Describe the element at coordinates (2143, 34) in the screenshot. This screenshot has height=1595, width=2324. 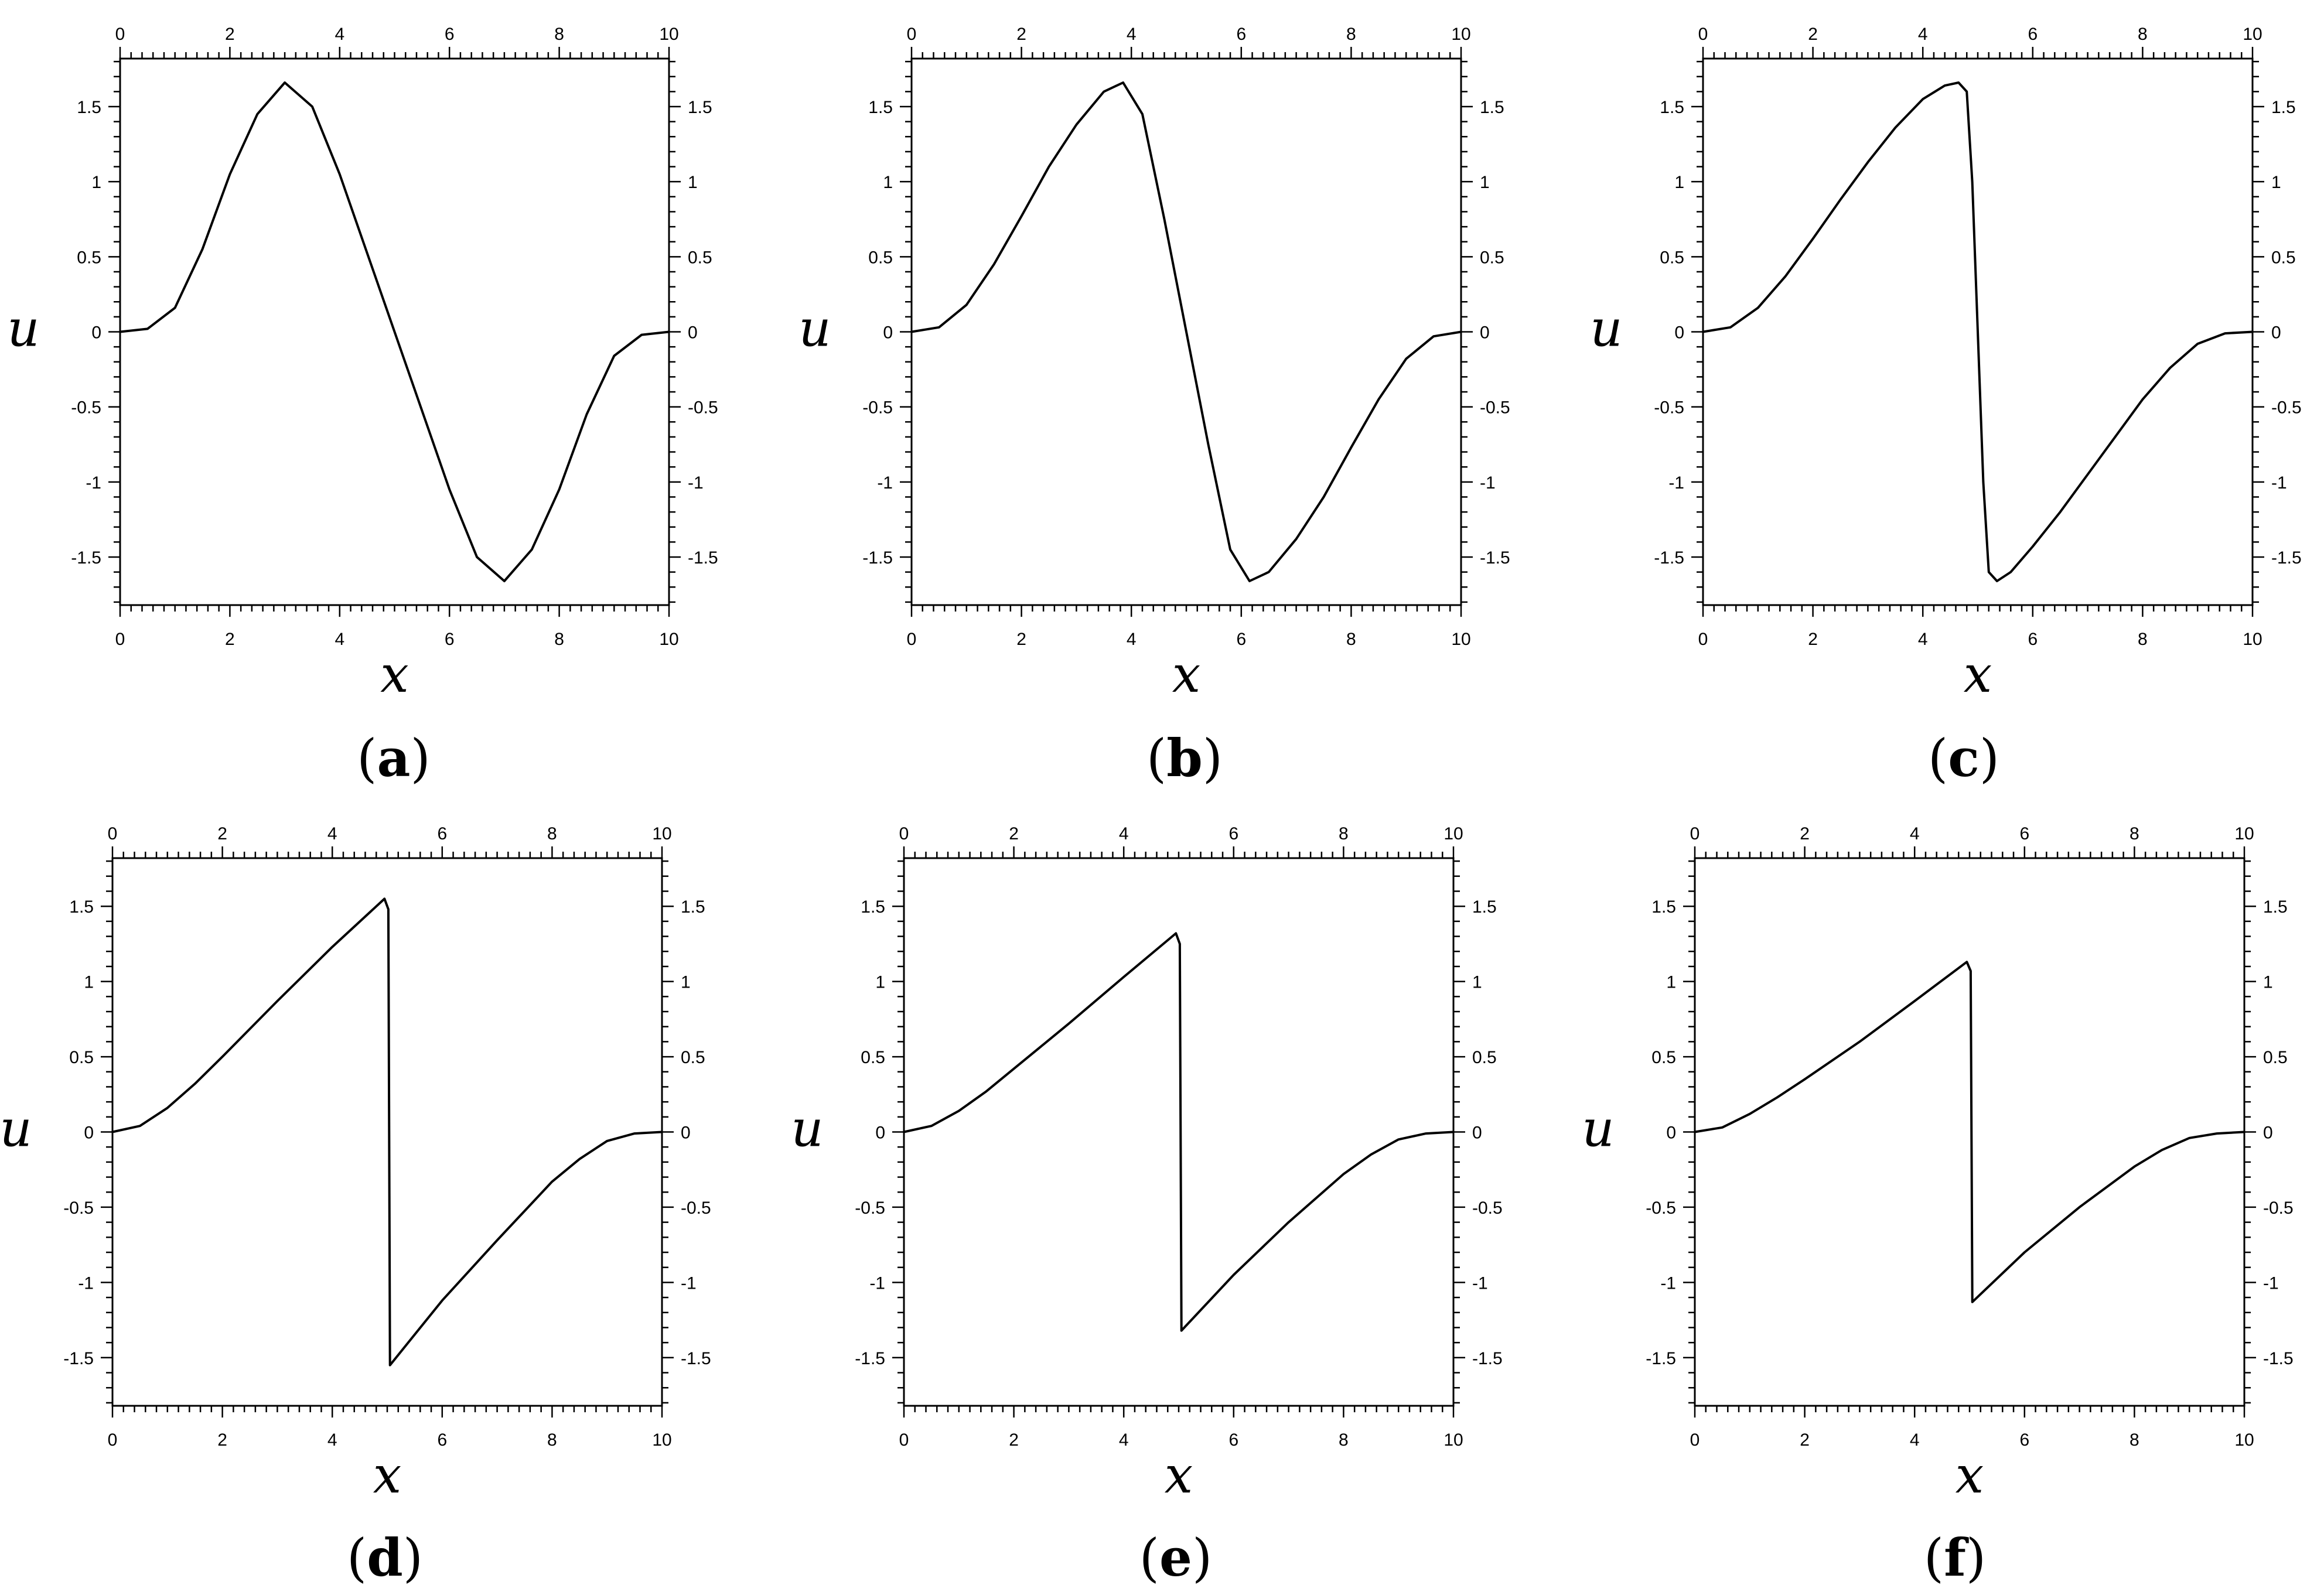
I see `x-tick-label-top-c: 8` at that location.